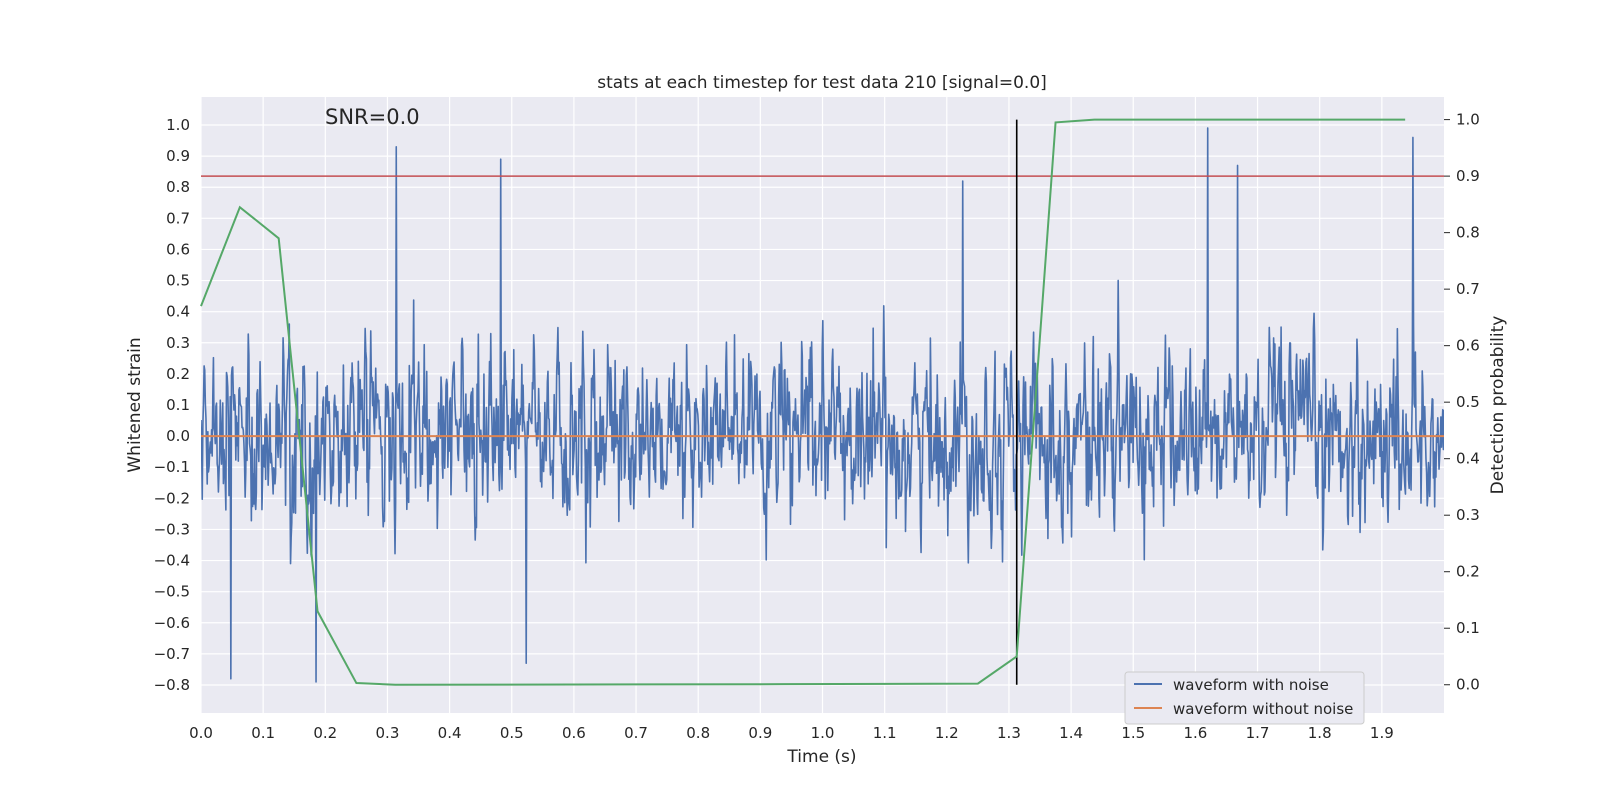 The height and width of the screenshot is (800, 1600). I want to click on y-tick-label: 0.0, so click(178, 436).